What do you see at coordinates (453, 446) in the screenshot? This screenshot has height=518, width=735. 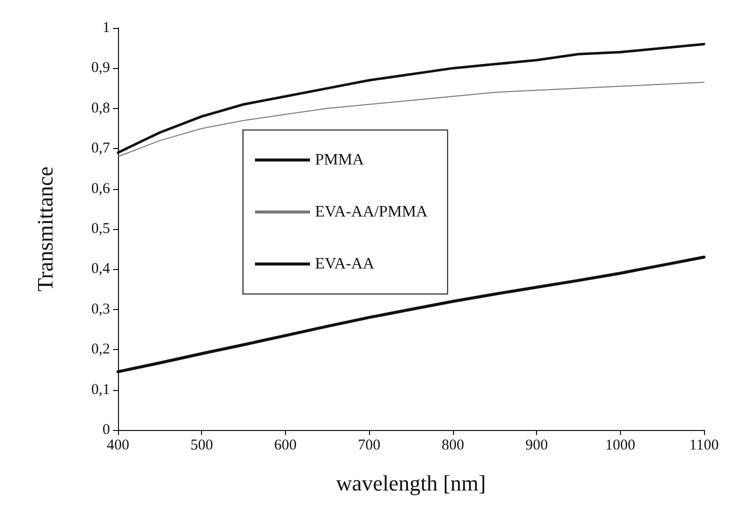 I see `x-tick-label: 800` at bounding box center [453, 446].